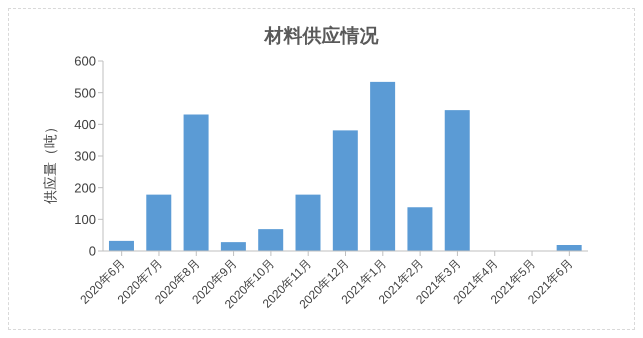 This screenshot has height=338, width=643. What do you see at coordinates (85, 92) in the screenshot?
I see `y-tick-label: 500` at bounding box center [85, 92].